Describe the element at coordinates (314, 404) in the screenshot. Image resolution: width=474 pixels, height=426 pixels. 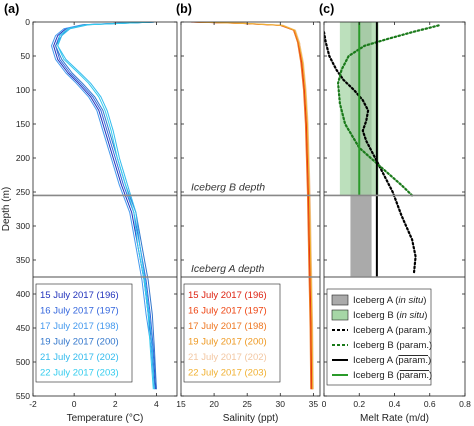
I see `x-tick-label: 35` at that location.